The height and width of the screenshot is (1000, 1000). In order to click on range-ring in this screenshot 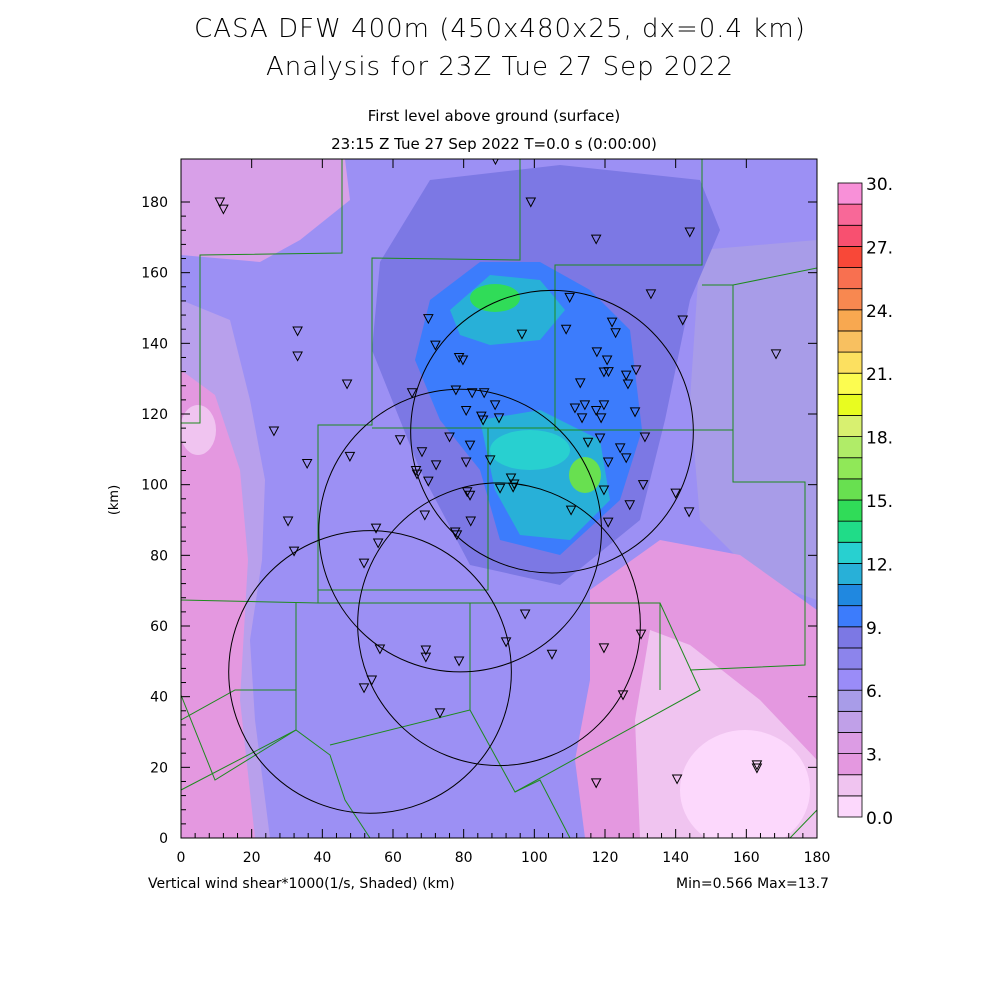, I will do `click(499, 624)`.